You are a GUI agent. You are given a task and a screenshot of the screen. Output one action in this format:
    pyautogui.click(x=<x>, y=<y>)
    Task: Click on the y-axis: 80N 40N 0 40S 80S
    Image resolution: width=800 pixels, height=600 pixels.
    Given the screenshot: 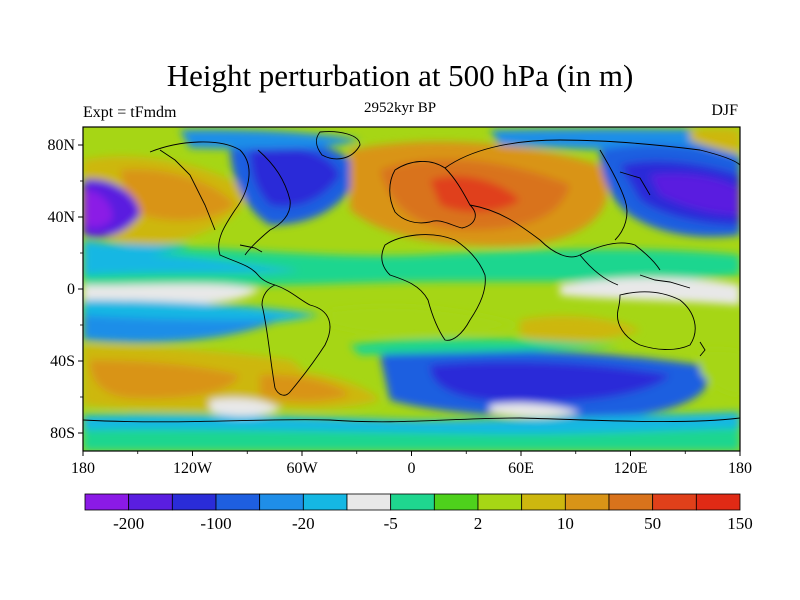 What is the action you would take?
    pyautogui.click(x=65, y=289)
    